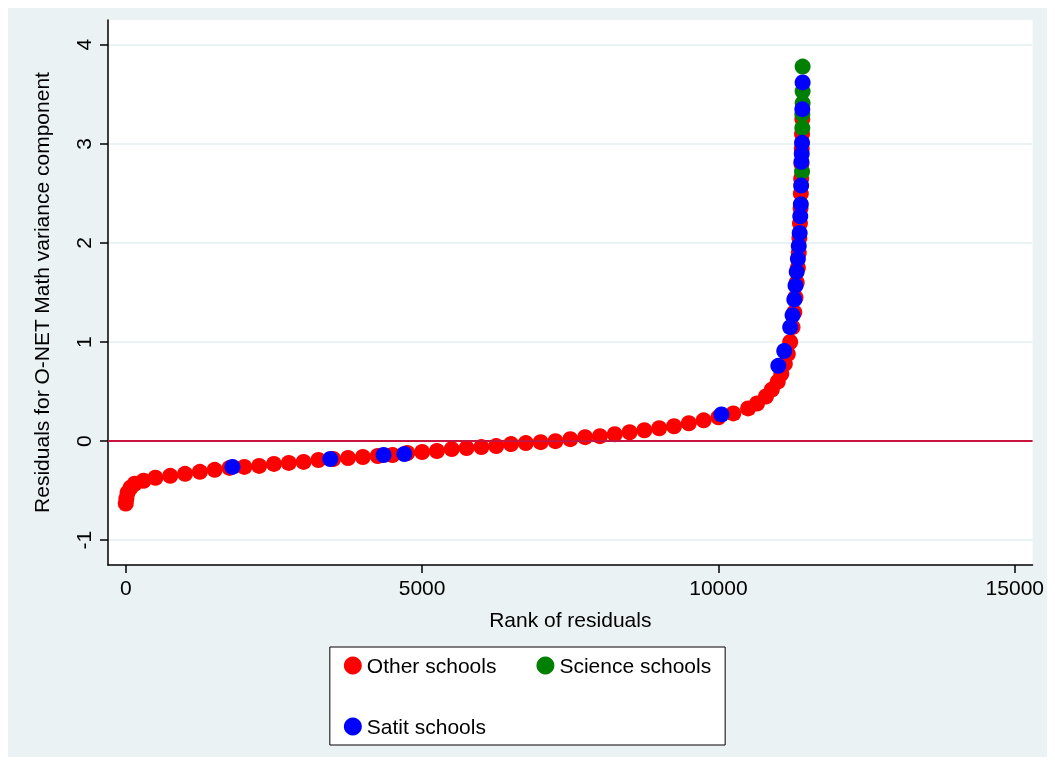 The image size is (1055, 765). Describe the element at coordinates (83, 243) in the screenshot. I see `y-tick-label: 2` at that location.